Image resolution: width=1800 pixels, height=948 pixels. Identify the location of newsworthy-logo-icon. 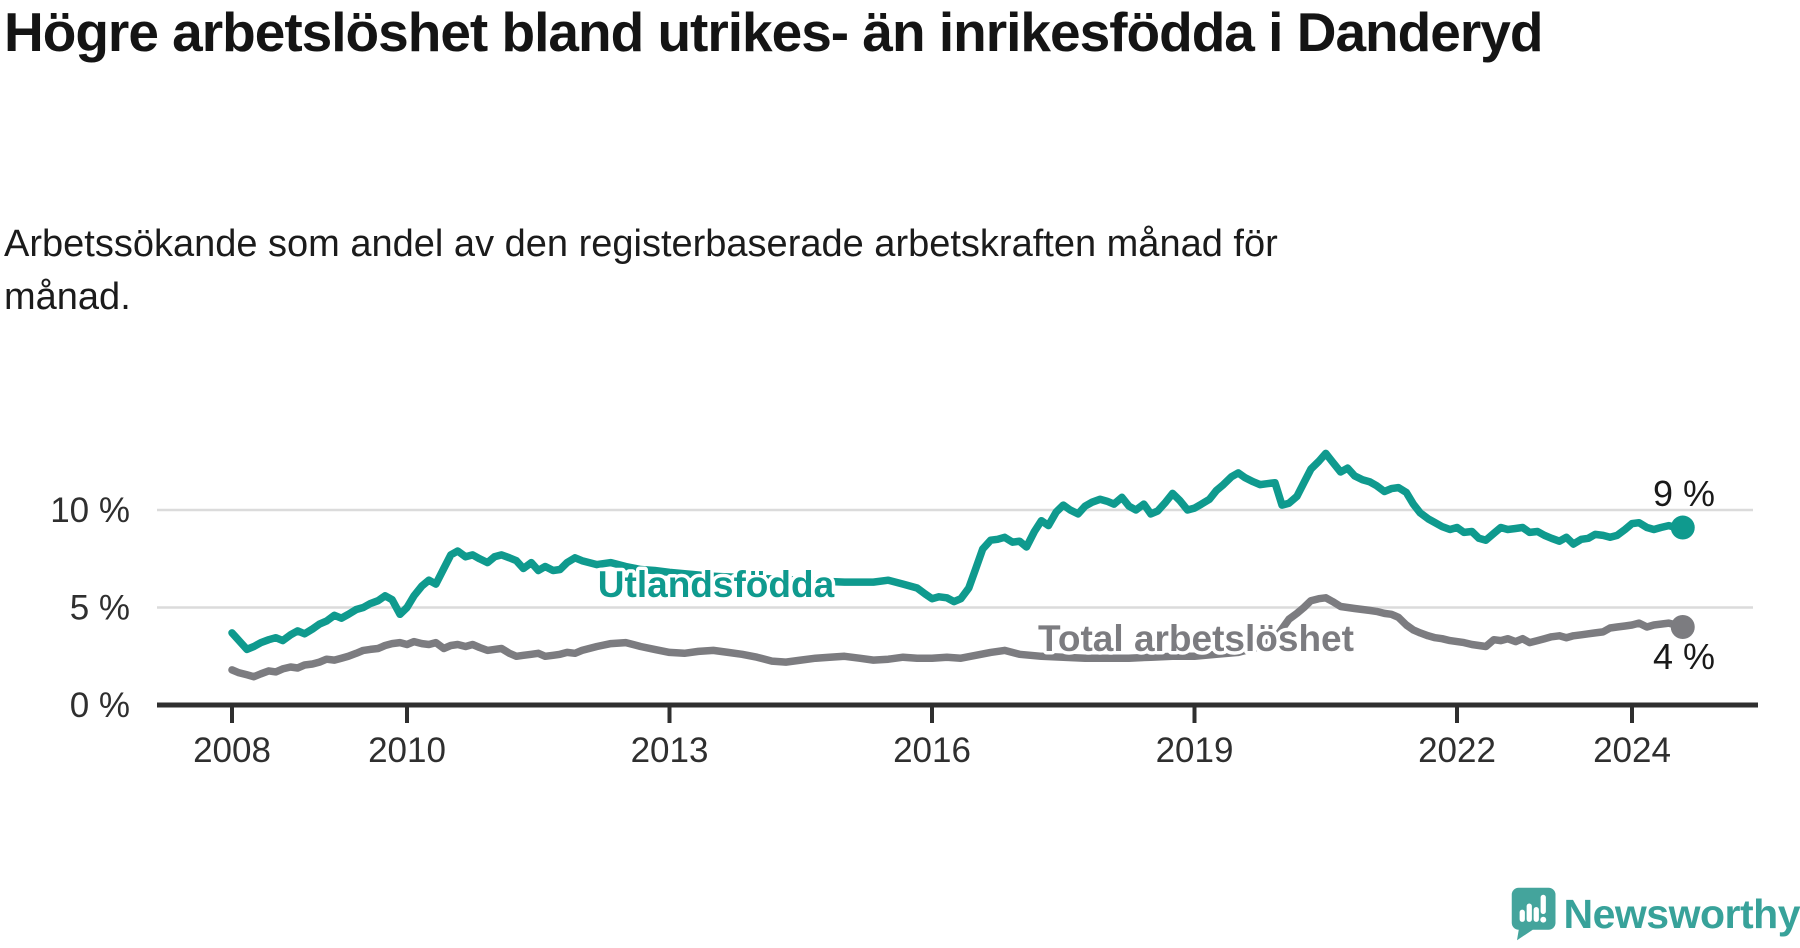
(1533, 914).